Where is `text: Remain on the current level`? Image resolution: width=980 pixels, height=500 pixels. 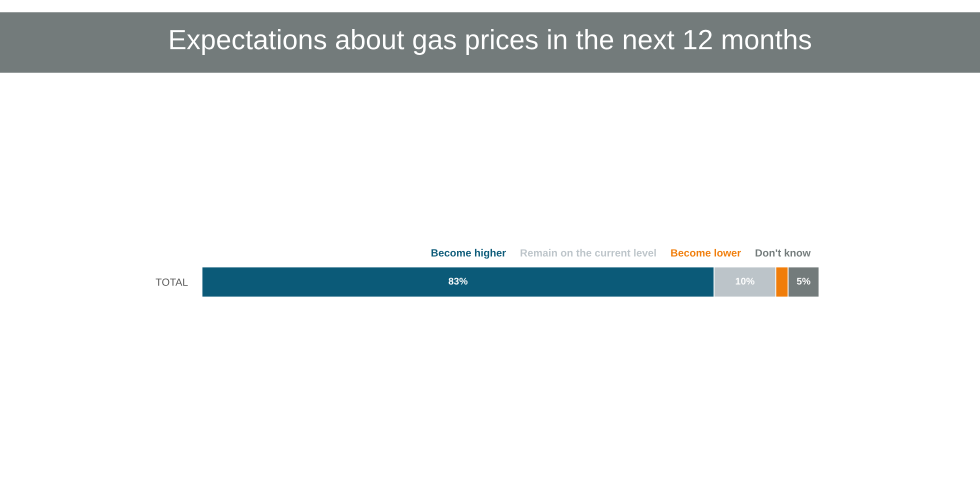 text: Remain on the current level is located at coordinates (588, 252).